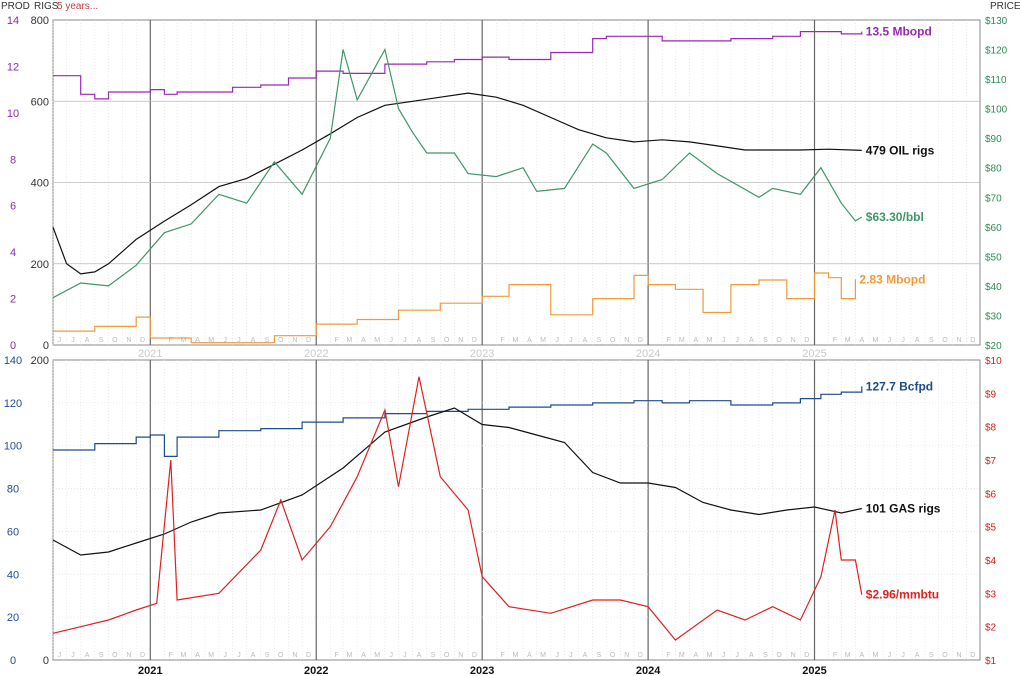 The width and height of the screenshot is (1020, 676). What do you see at coordinates (40, 361) in the screenshot?
I see `gas-left-inner-tick: 200` at bounding box center [40, 361].